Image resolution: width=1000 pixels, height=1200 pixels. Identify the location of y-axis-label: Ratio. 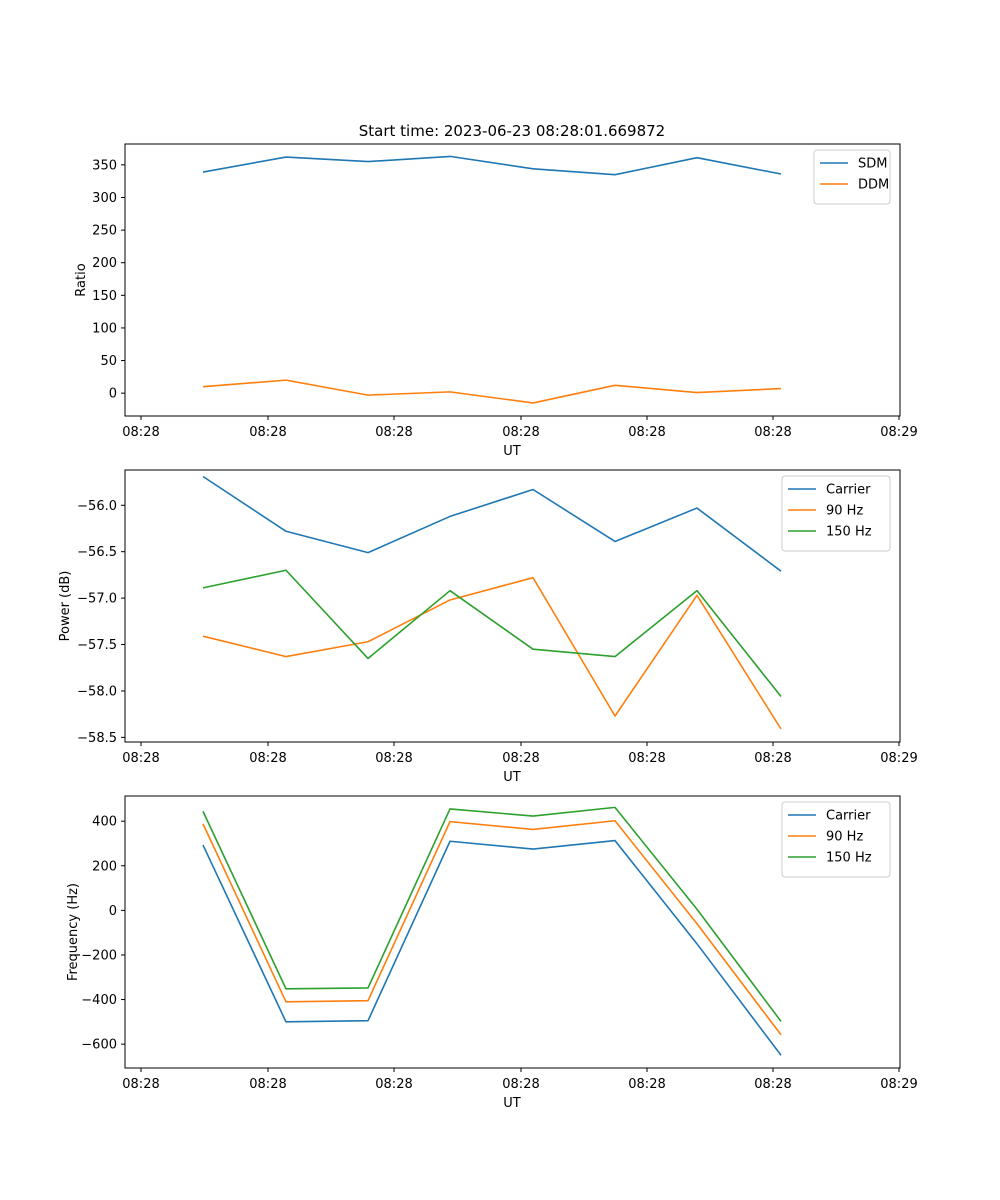
(81, 279).